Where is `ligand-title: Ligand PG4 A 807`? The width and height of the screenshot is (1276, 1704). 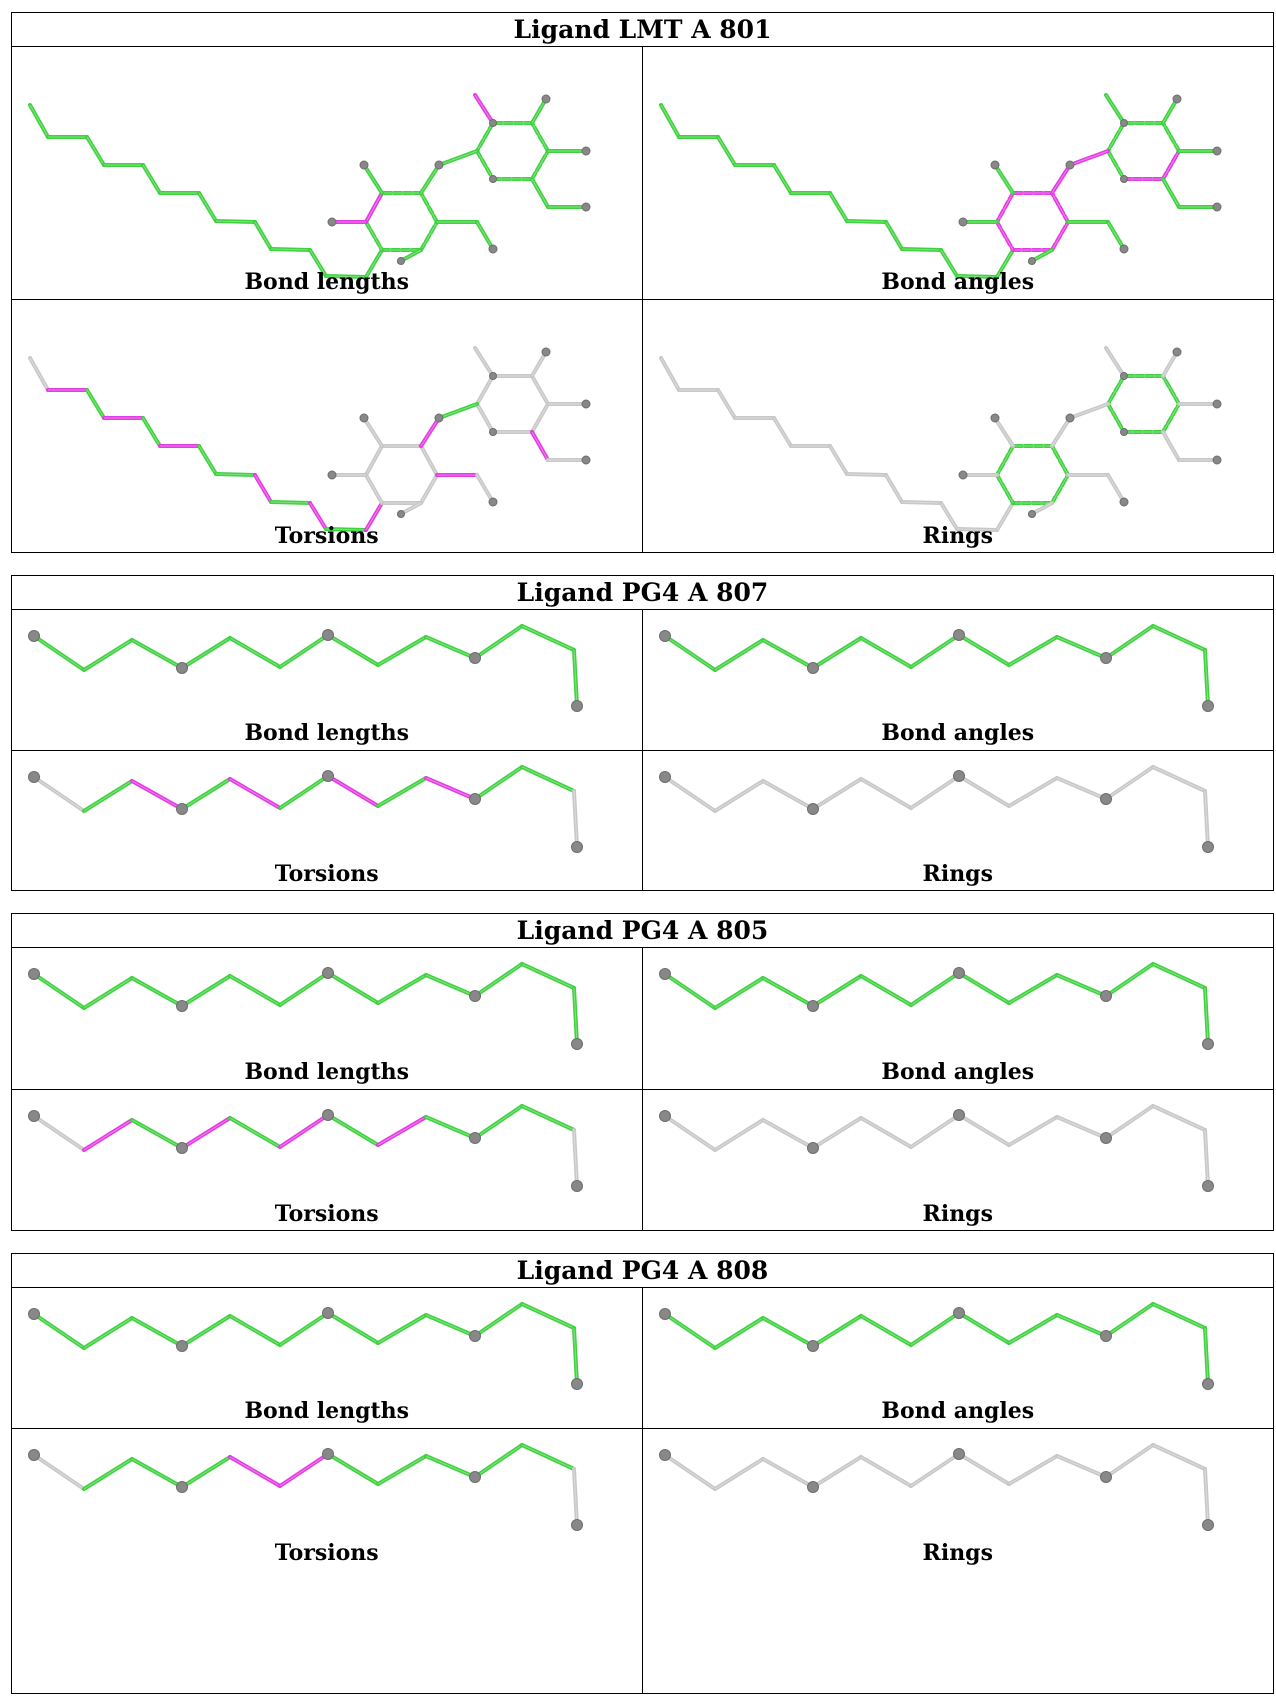 ligand-title: Ligand PG4 A 807 is located at coordinates (642, 593).